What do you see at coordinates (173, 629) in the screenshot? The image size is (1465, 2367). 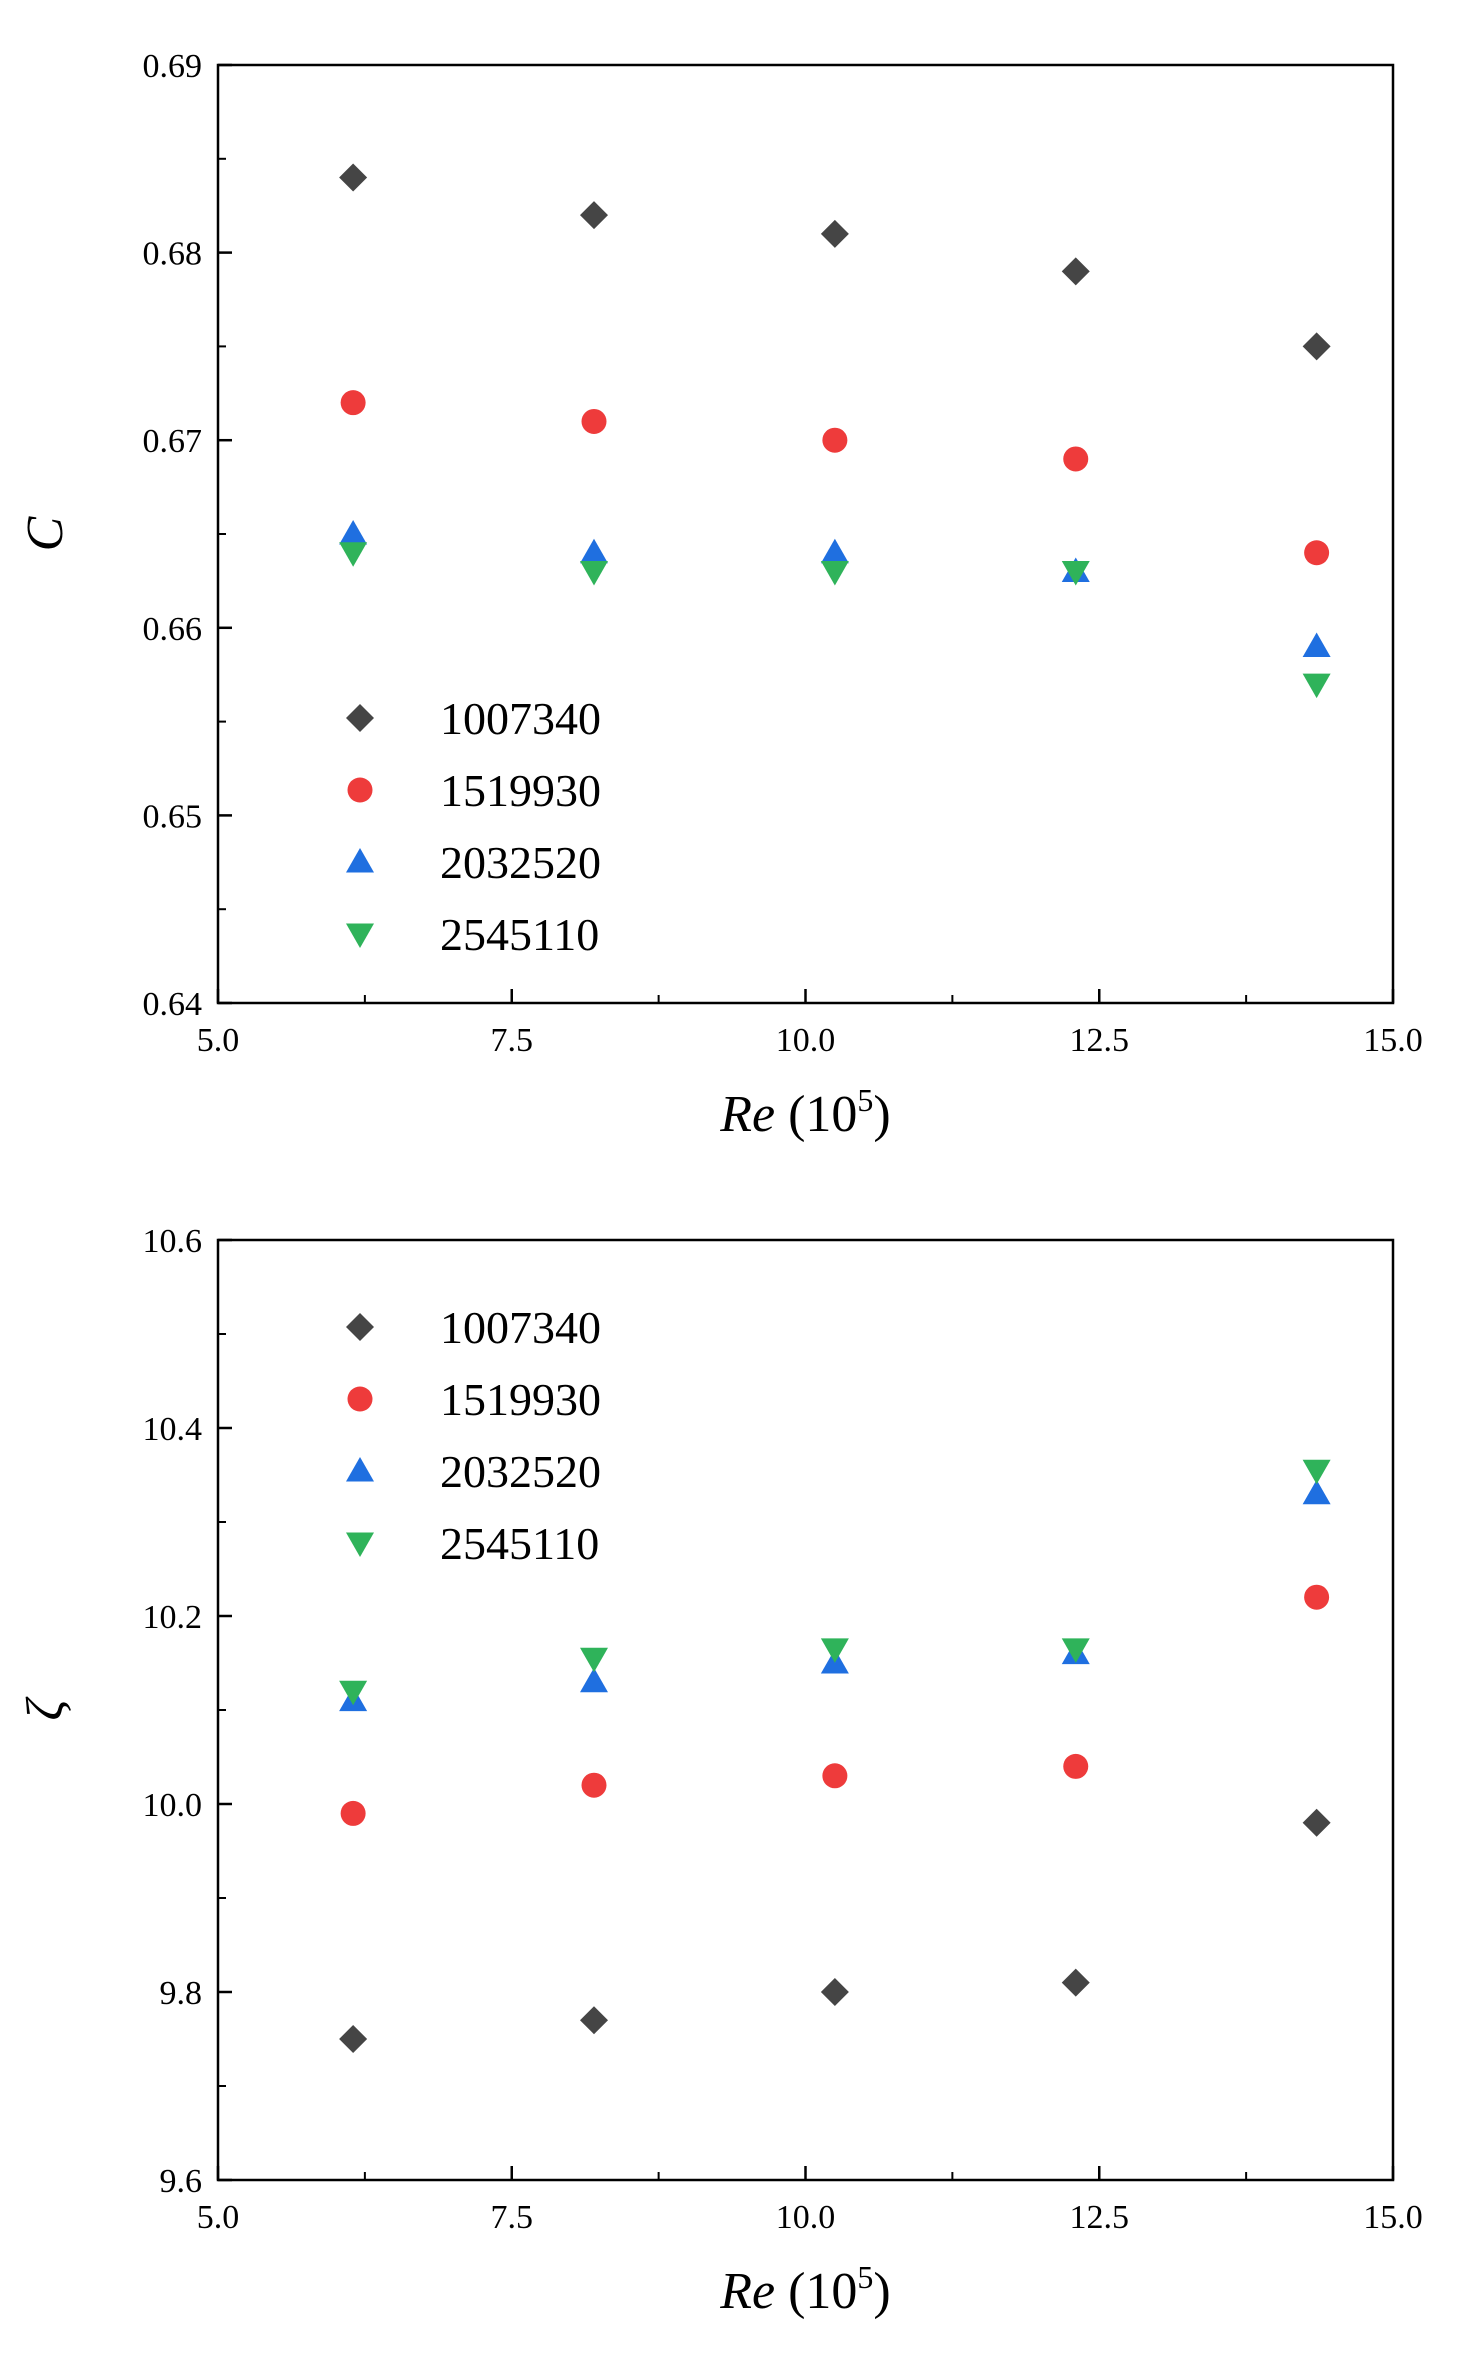 I see `y-tick-label: 0.66` at bounding box center [173, 629].